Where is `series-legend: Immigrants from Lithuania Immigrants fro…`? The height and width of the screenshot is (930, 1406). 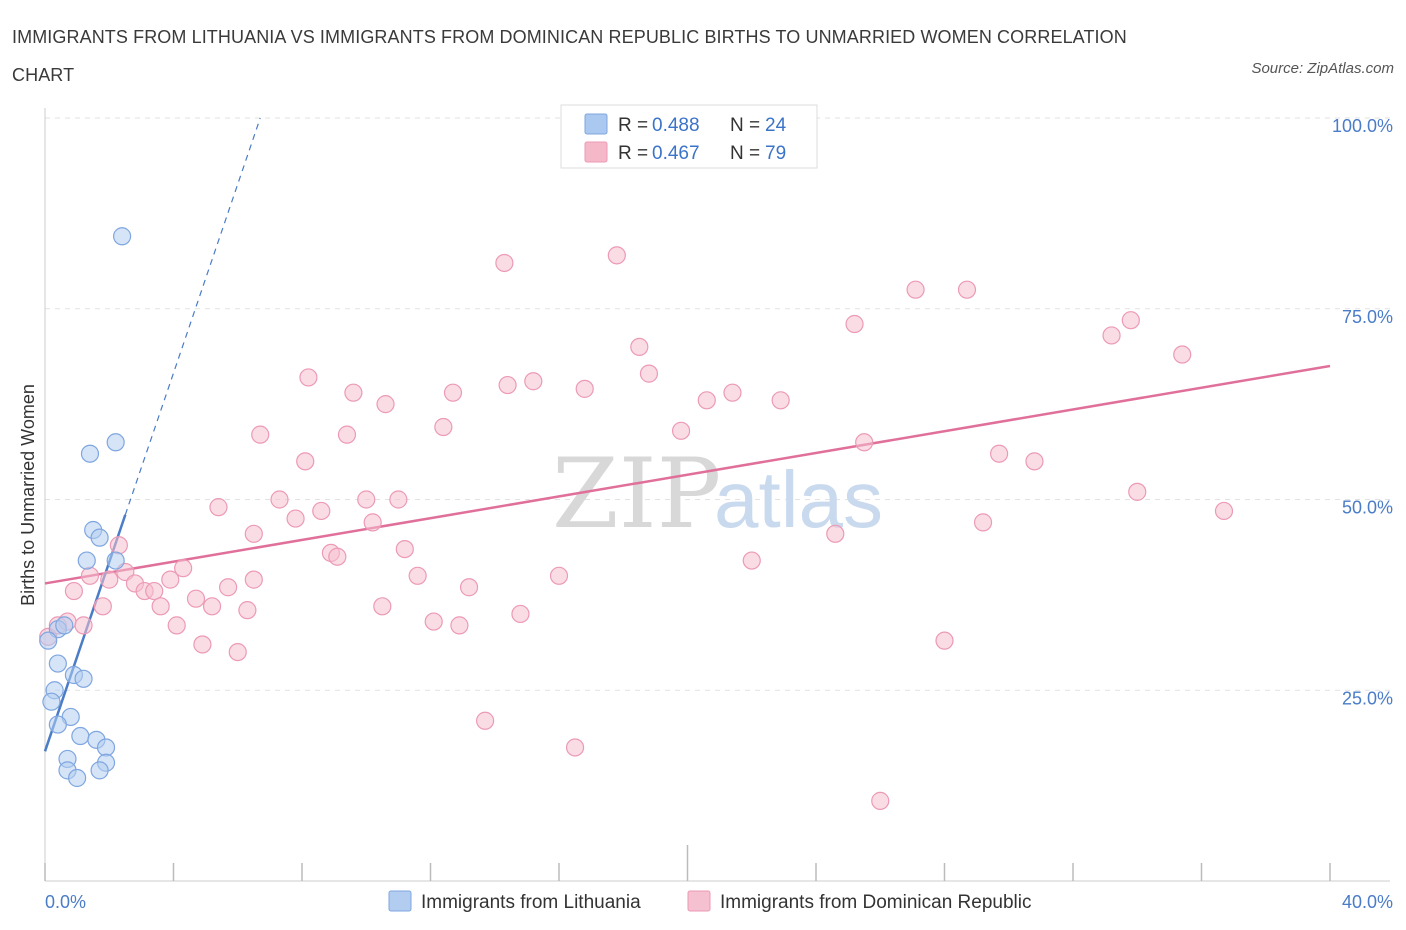 series-legend: Immigrants from Lithuania Immigrants fro… is located at coordinates (710, 901).